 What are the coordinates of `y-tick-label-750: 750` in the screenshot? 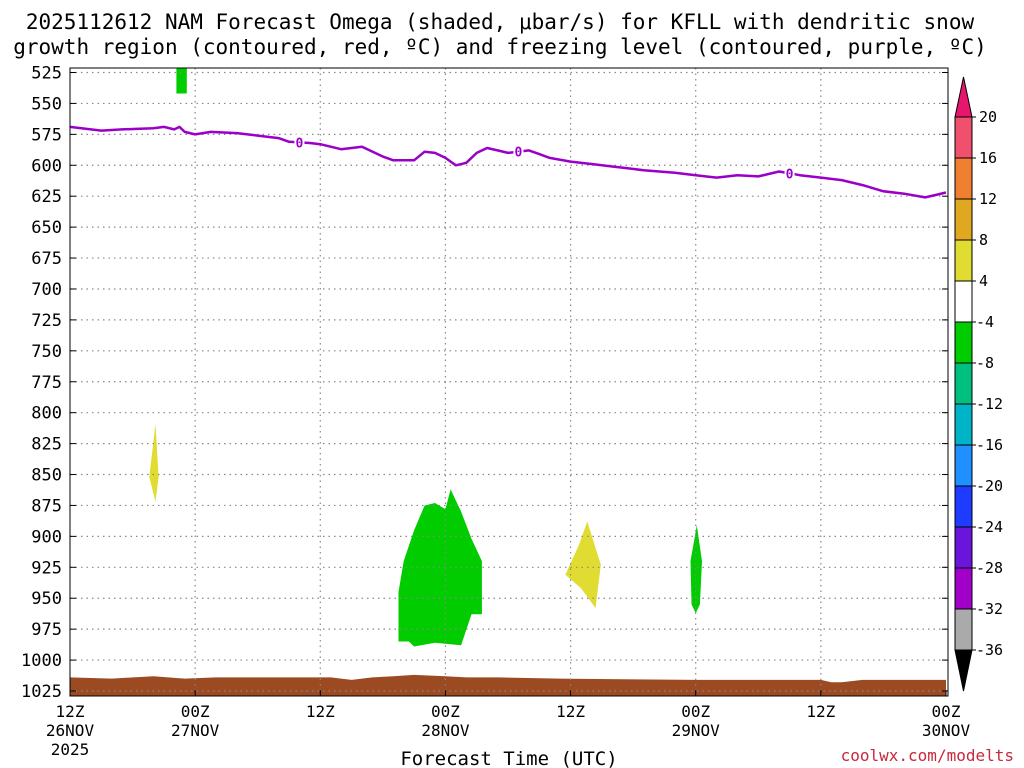 It's located at (46, 352).